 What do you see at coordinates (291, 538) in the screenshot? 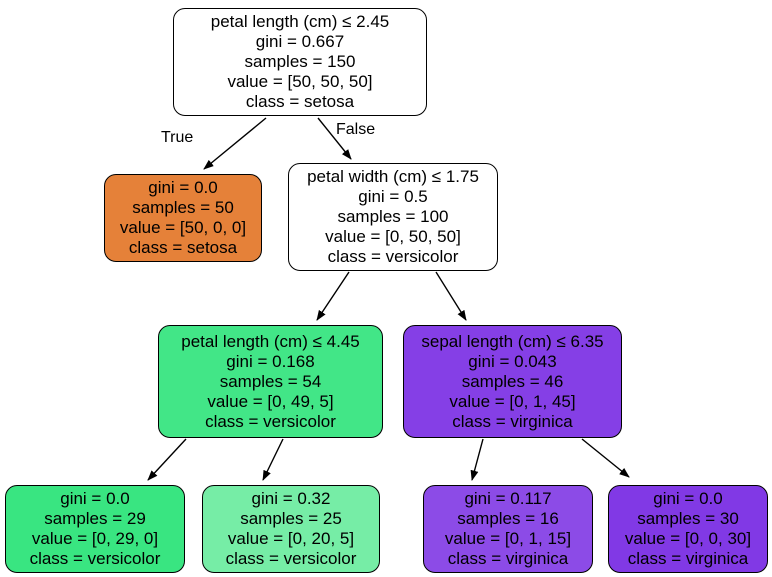
I see `class-counts: value = [0, 20, 5]` at bounding box center [291, 538].